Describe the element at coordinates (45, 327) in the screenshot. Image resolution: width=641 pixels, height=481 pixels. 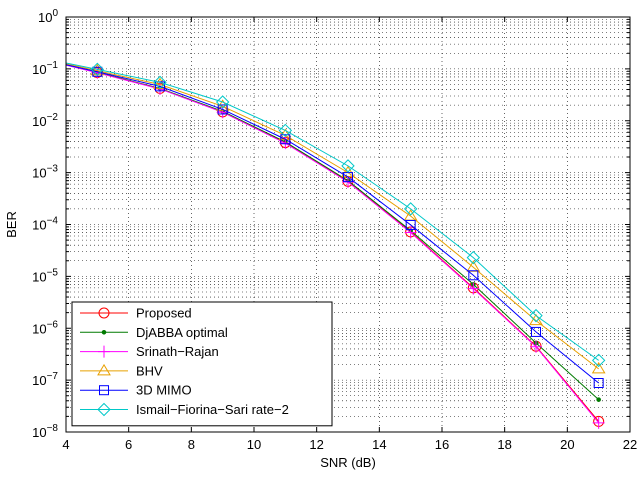
I see `y-tick-label: 10⁻⁶` at that location.